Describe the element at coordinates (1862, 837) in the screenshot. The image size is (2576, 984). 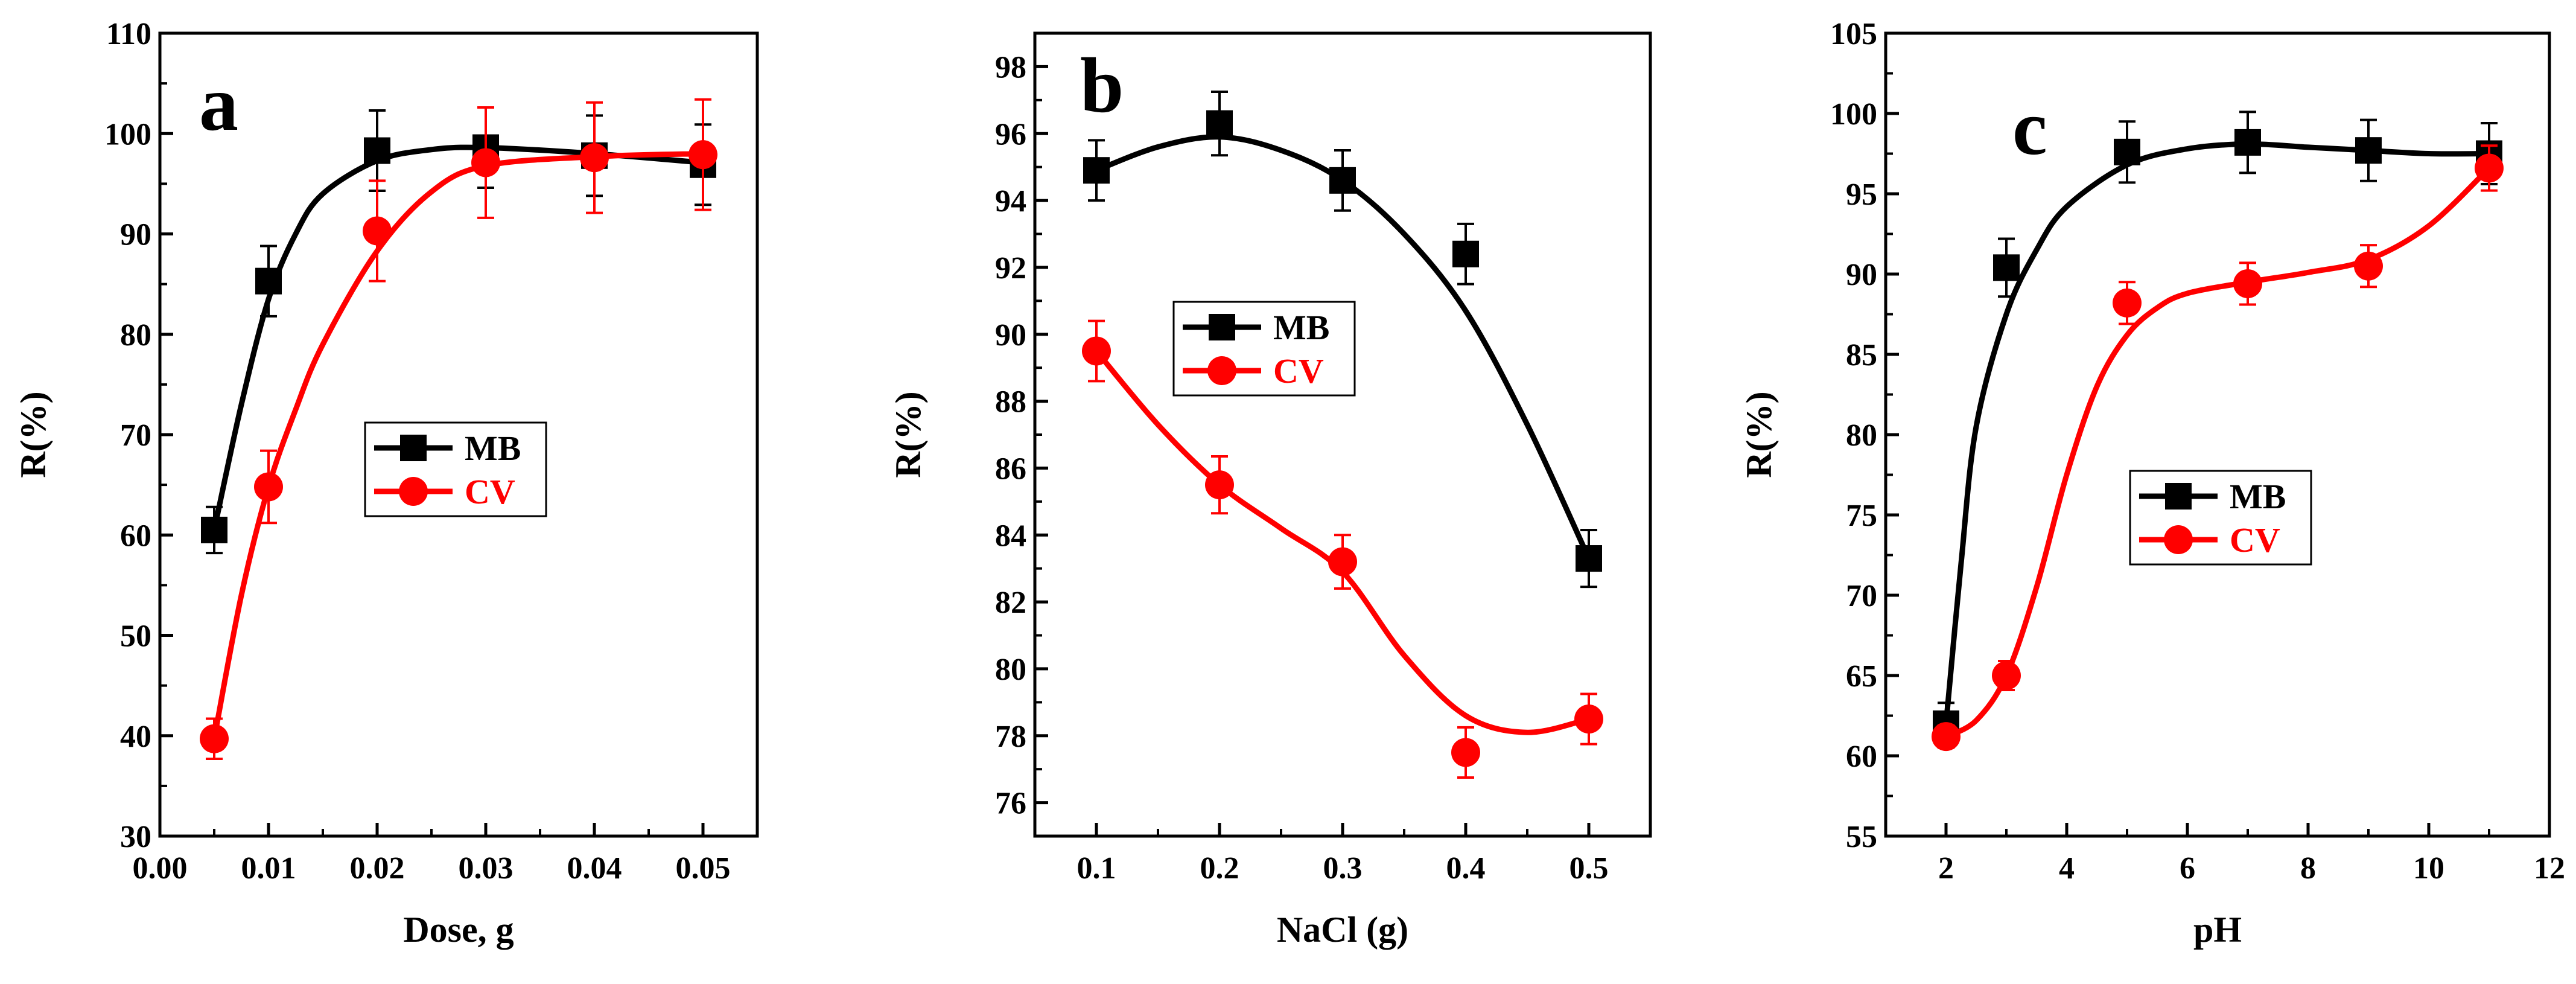
I see `y-tick-label: 55` at that location.